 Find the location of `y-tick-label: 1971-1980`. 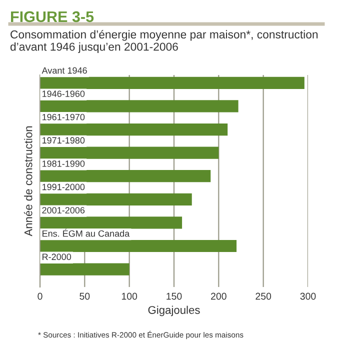

y-tick-label: 1971-1980 is located at coordinates (63, 140).